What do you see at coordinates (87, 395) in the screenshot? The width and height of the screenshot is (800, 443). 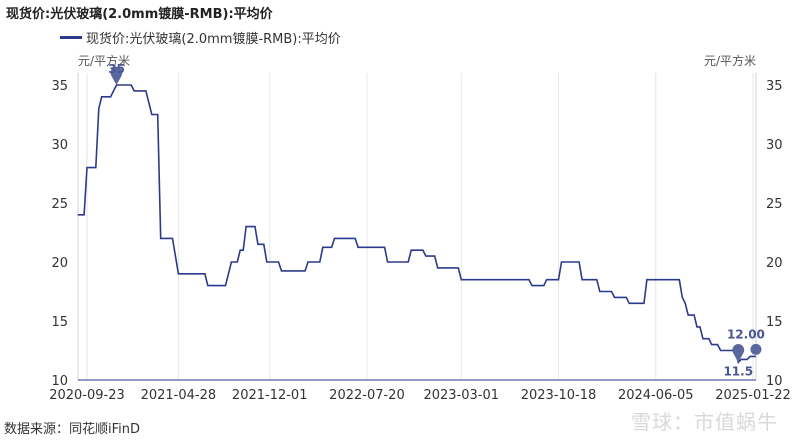 I see `x-tick-label: 2020-09-23` at bounding box center [87, 395].